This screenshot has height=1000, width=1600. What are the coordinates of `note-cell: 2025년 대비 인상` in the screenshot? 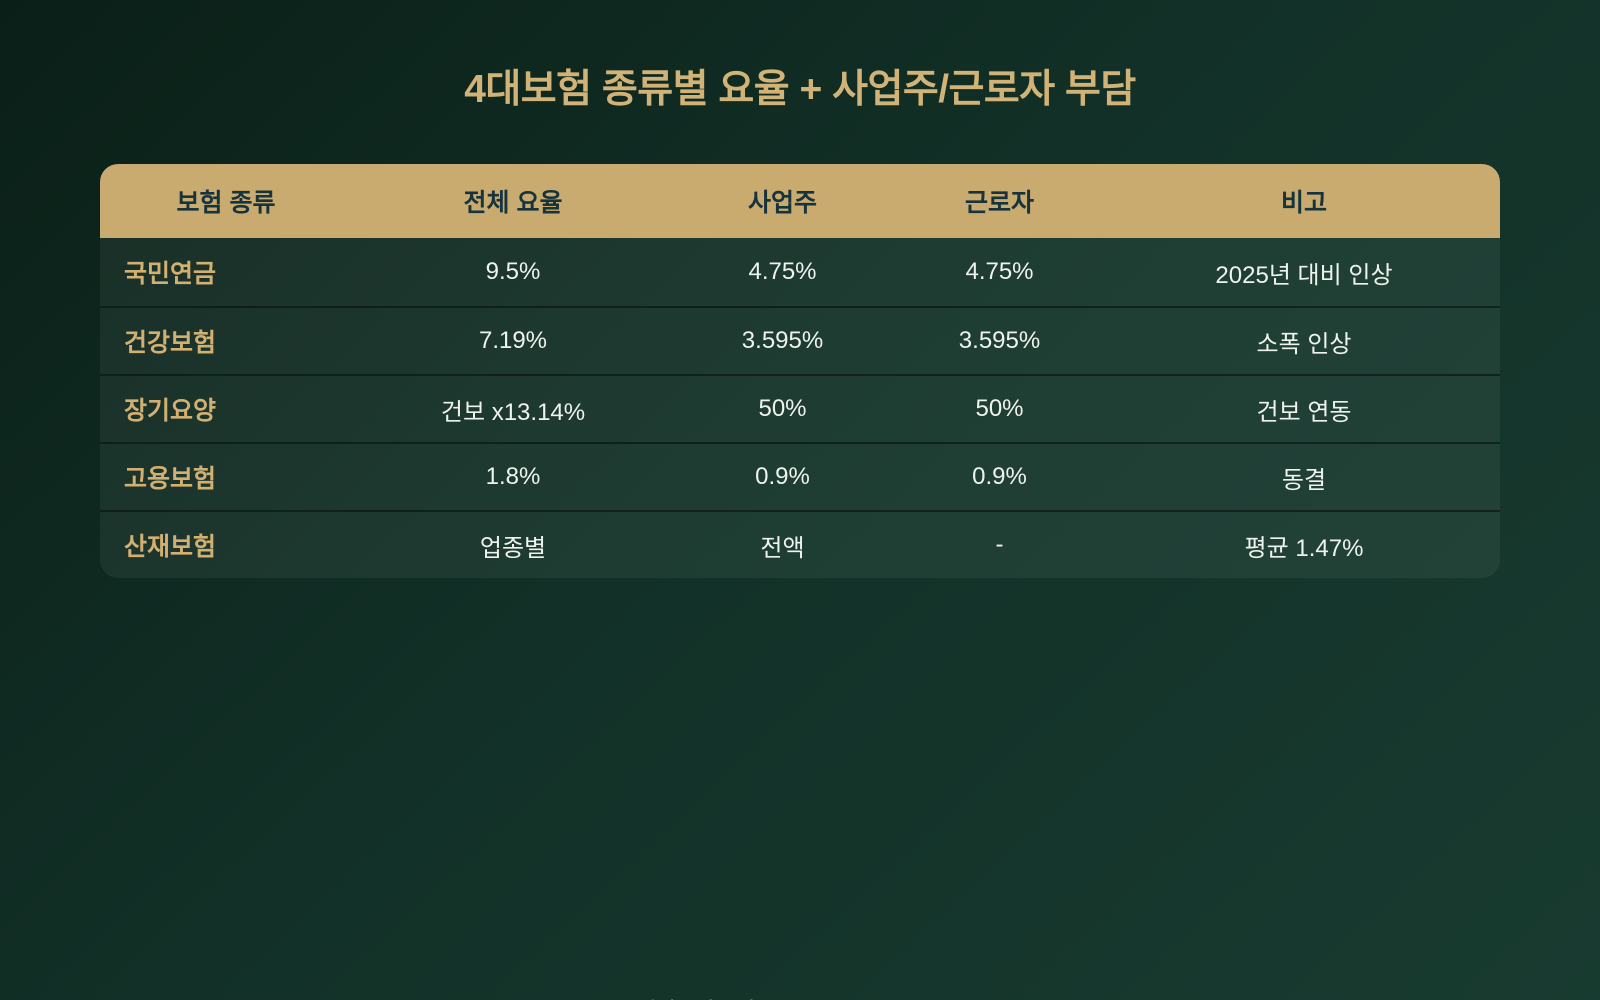 It's located at (1304, 275).